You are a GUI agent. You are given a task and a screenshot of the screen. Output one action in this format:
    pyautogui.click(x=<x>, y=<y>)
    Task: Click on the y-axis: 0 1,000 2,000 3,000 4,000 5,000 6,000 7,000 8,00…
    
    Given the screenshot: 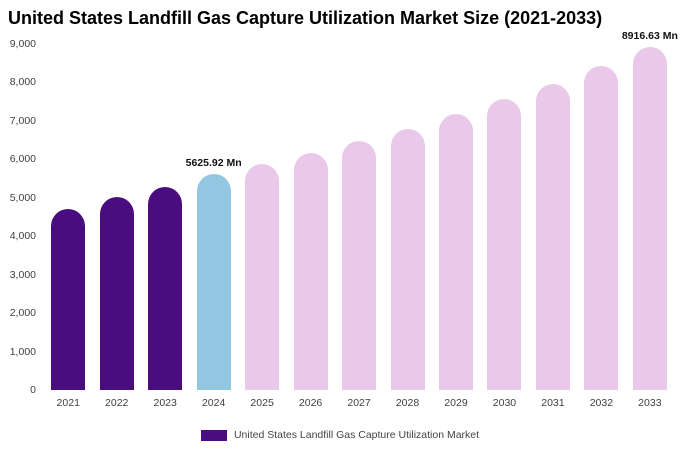 What is the action you would take?
    pyautogui.click(x=20, y=217)
    